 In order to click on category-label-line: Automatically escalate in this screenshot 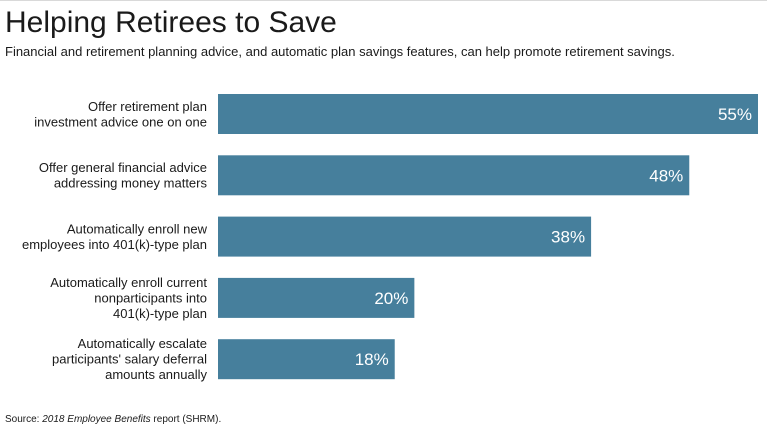, I will do `click(142, 343)`.